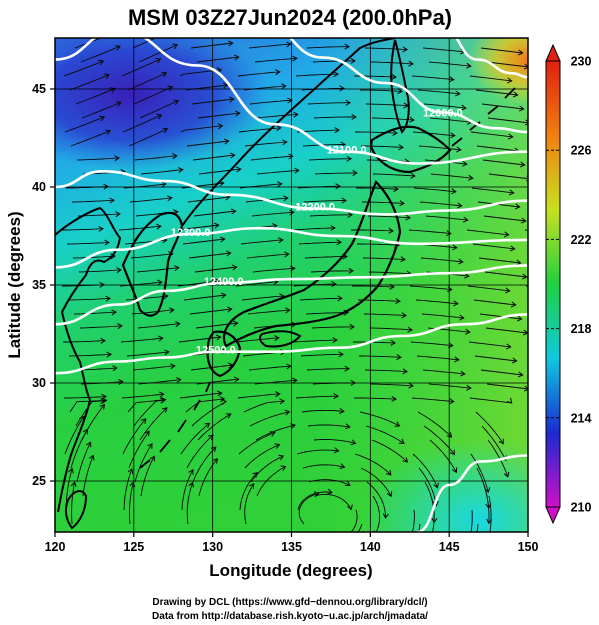 The image size is (599, 625). Describe the element at coordinates (39, 383) in the screenshot. I see `y-tick-label: 30` at that location.